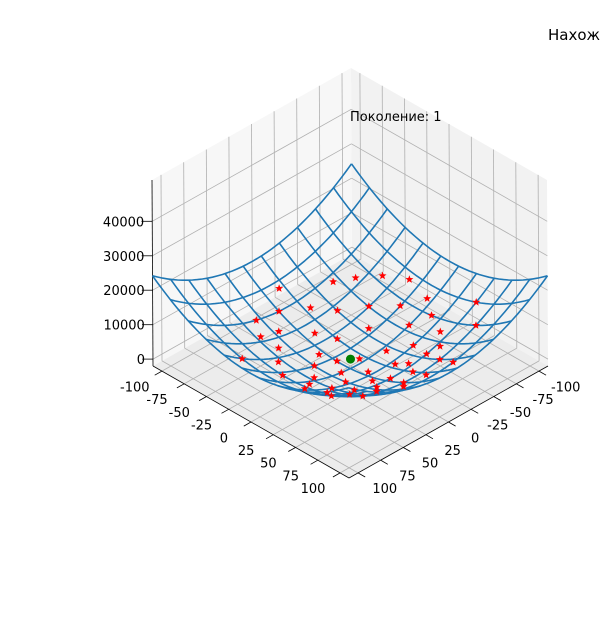  What do you see at coordinates (452, 451) in the screenshot?
I see `x-tick-label: 25` at bounding box center [452, 451].